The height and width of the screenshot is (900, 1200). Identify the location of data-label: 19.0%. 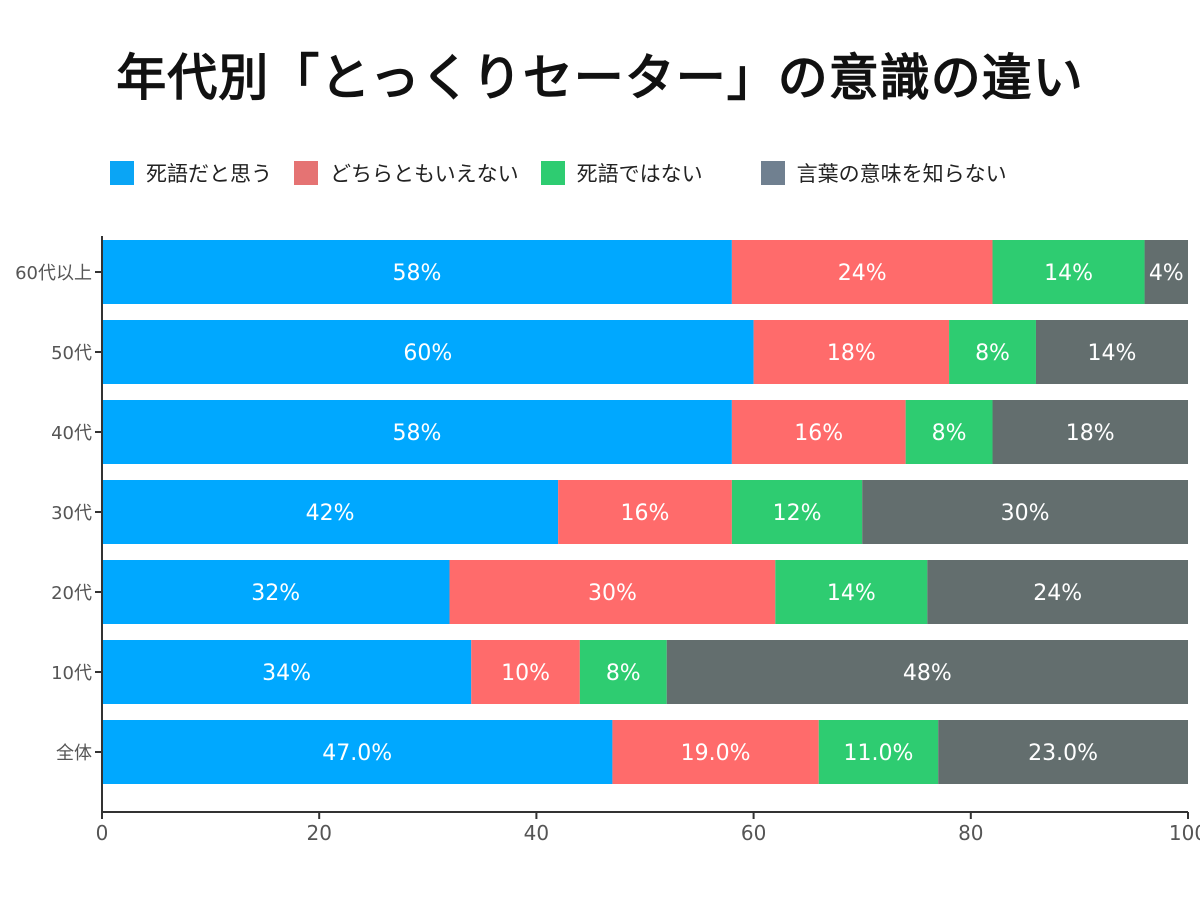
(716, 753).